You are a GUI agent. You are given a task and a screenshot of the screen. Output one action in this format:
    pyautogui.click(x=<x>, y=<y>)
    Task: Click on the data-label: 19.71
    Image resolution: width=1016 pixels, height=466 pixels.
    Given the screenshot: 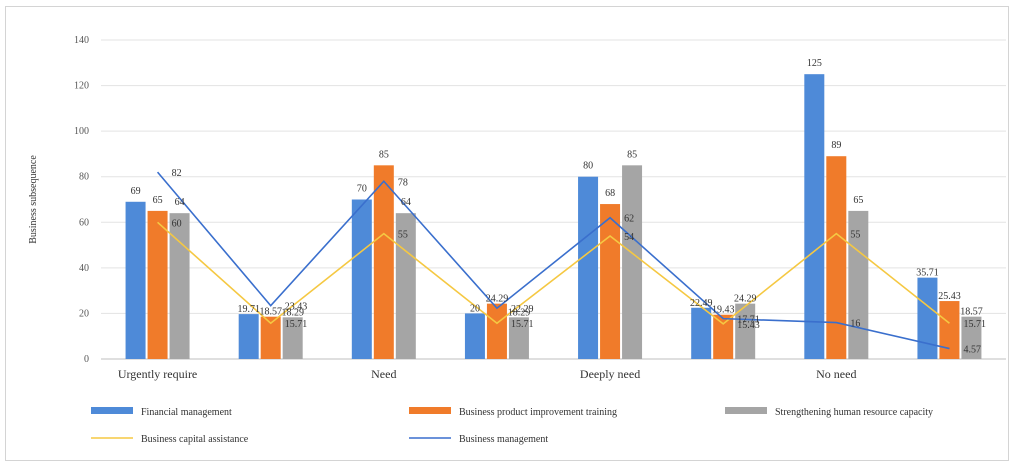 What is the action you would take?
    pyautogui.click(x=248, y=309)
    